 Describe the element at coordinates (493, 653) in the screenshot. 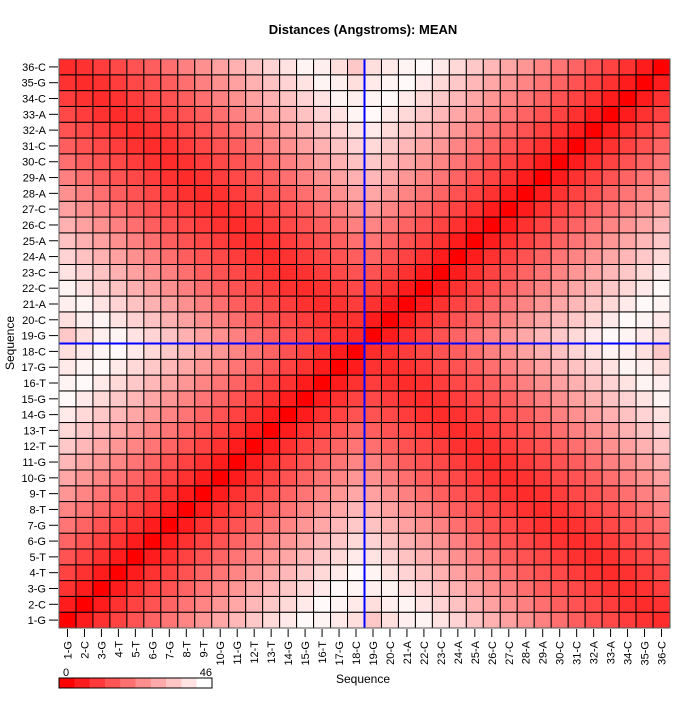

I see `x-tick-label: 26-C` at that location.